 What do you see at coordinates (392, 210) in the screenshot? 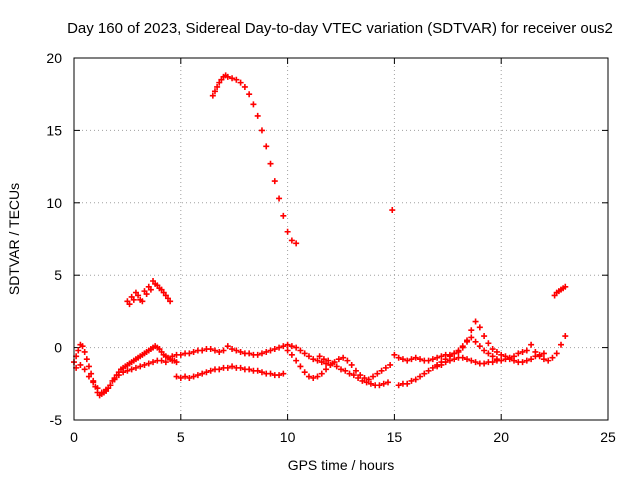
I see `data-point-arc-n` at bounding box center [392, 210].